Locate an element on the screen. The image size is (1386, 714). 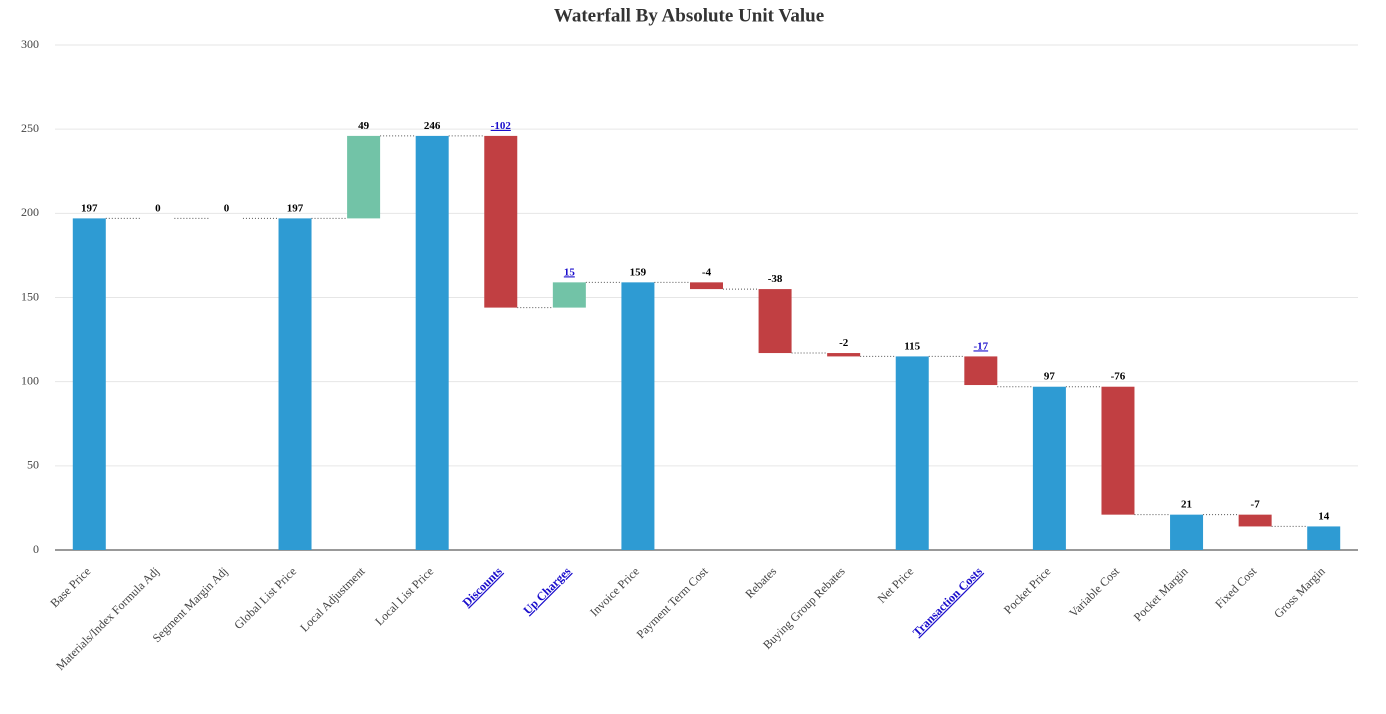
x-tick-label: Global List Price is located at coordinates (265, 598).